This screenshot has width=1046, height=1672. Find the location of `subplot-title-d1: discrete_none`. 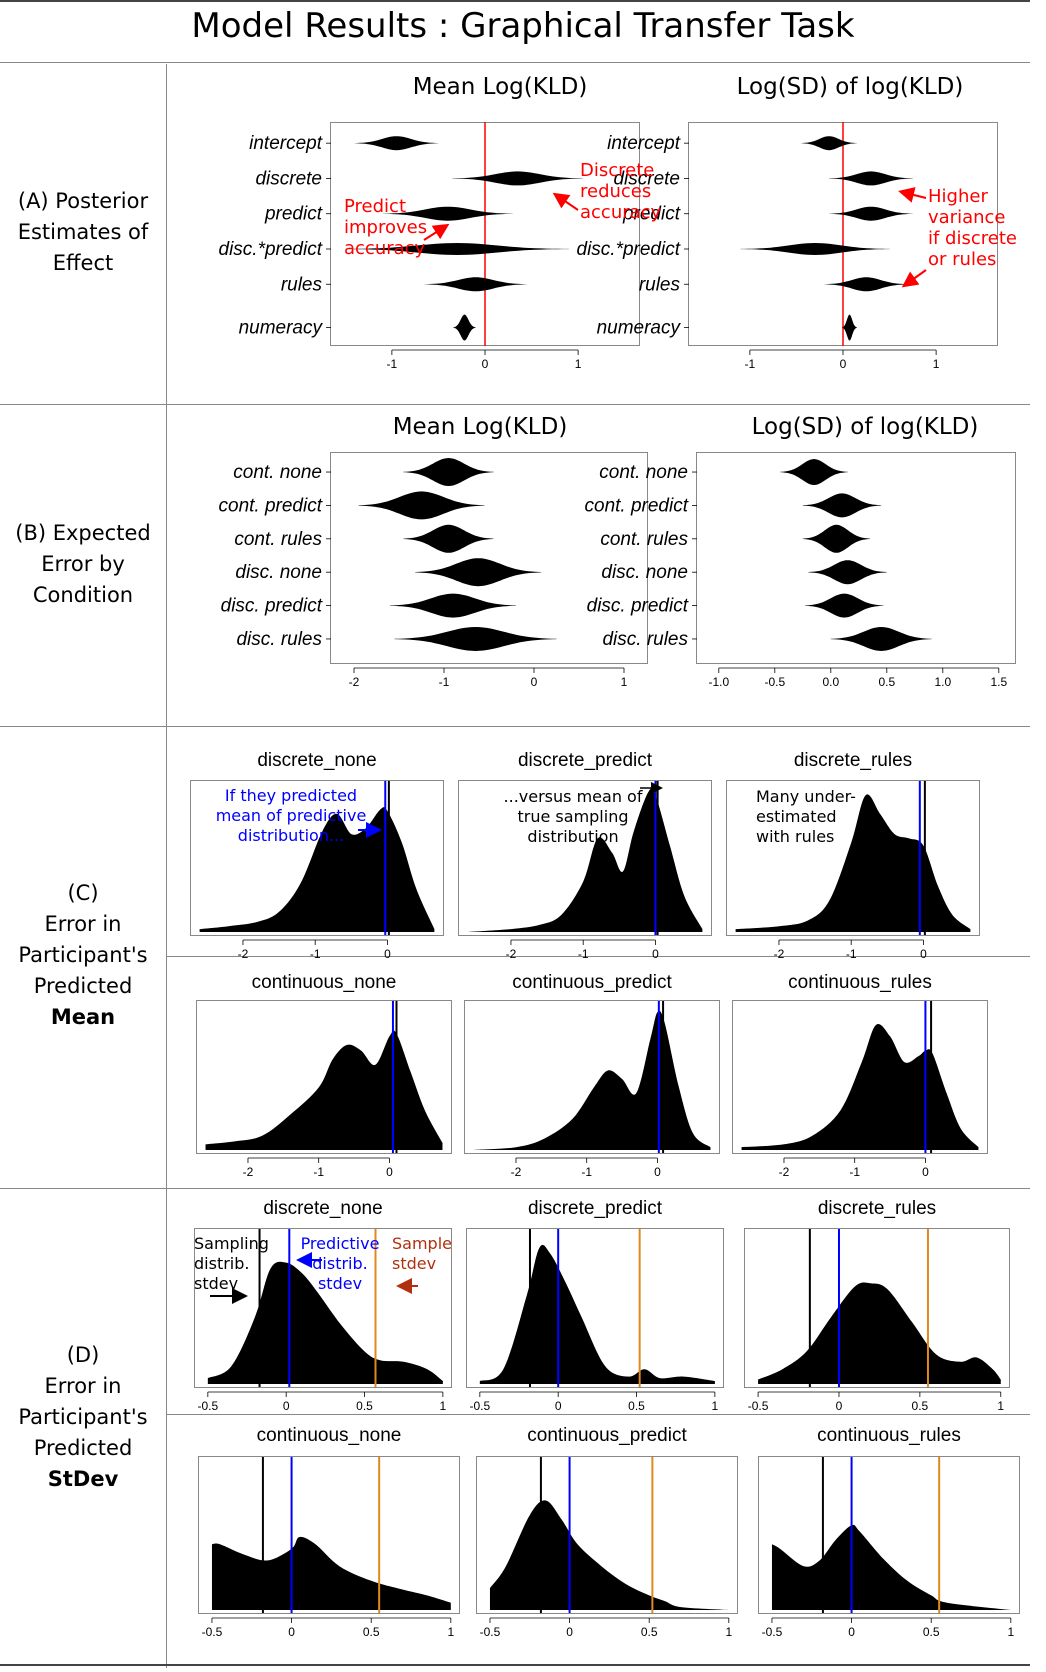

subplot-title-d1: discrete_none is located at coordinates (323, 1208).